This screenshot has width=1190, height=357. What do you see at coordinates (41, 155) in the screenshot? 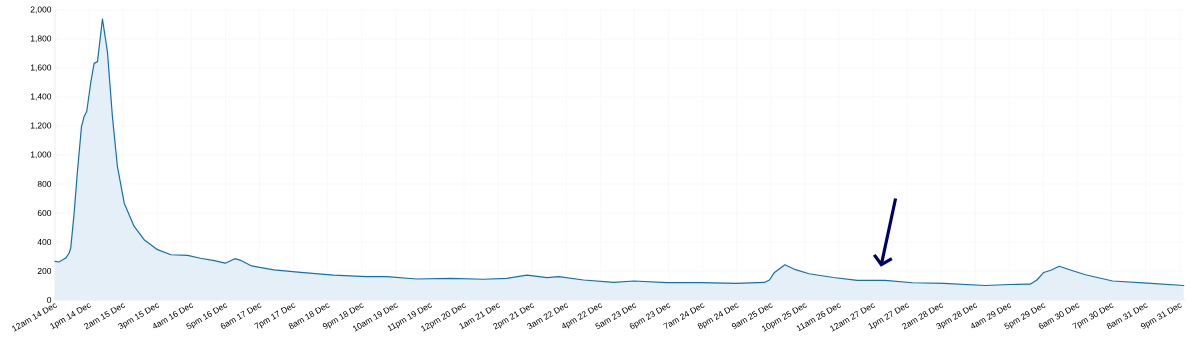
I see `y-tick-label: 1,000` at bounding box center [41, 155].